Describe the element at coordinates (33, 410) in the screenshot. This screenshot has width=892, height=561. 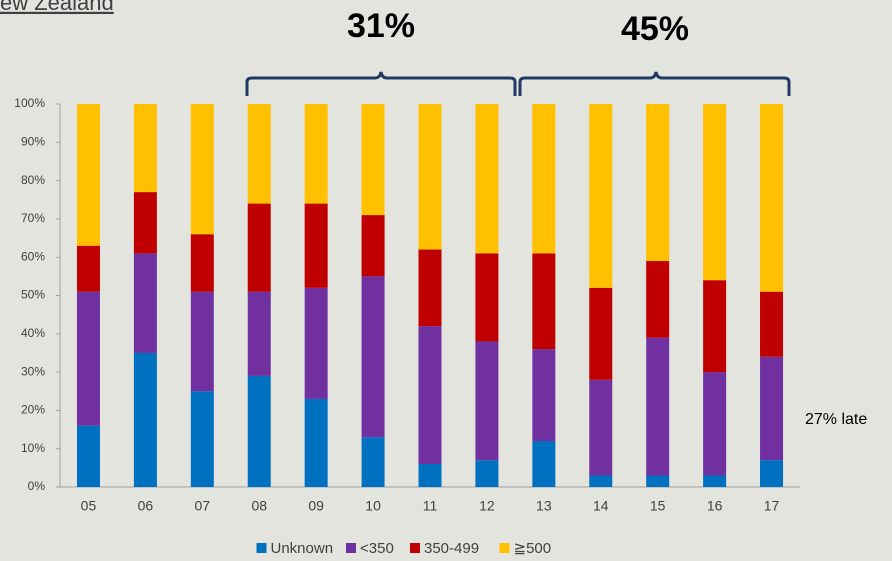
I see `y-tick-label: 20%` at that location.